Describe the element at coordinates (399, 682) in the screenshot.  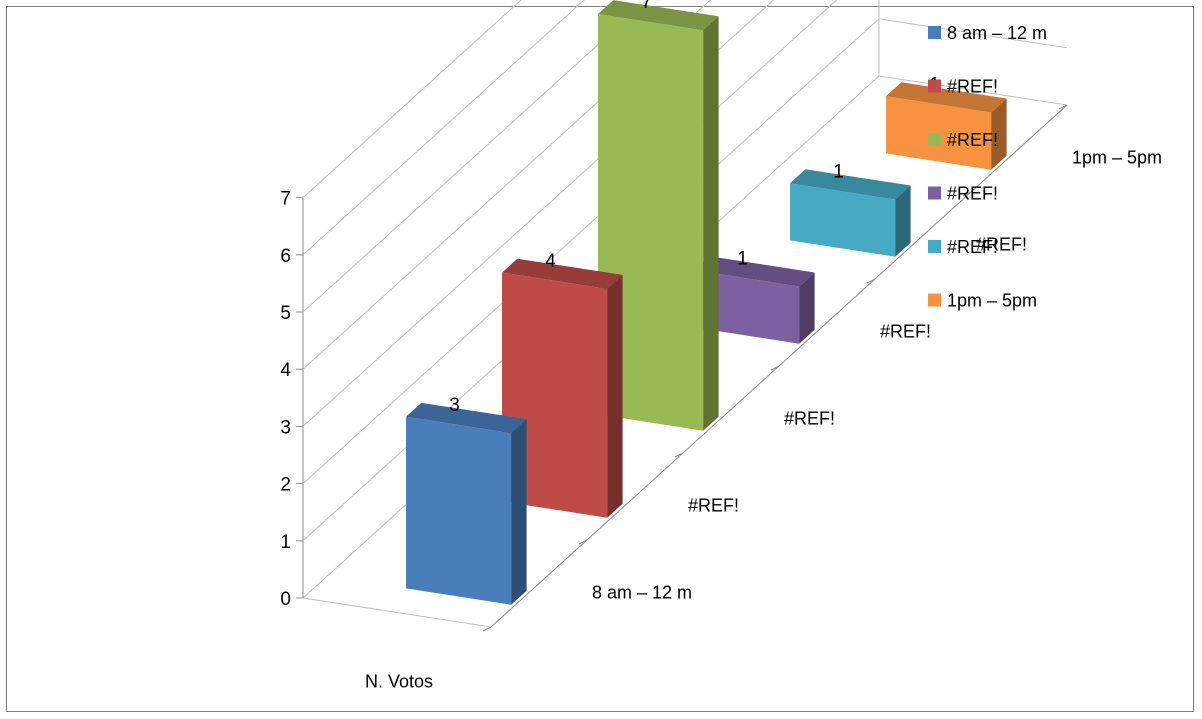
I see `category-label: N. Votos` at that location.